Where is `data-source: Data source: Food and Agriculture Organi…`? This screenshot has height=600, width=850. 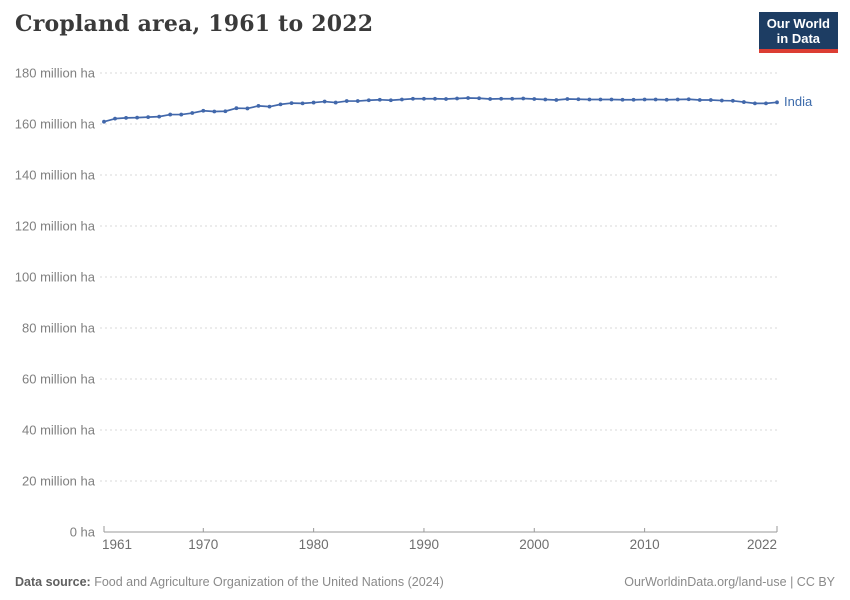
data-source: Data source: Food and Agriculture Organi… is located at coordinates (229, 582).